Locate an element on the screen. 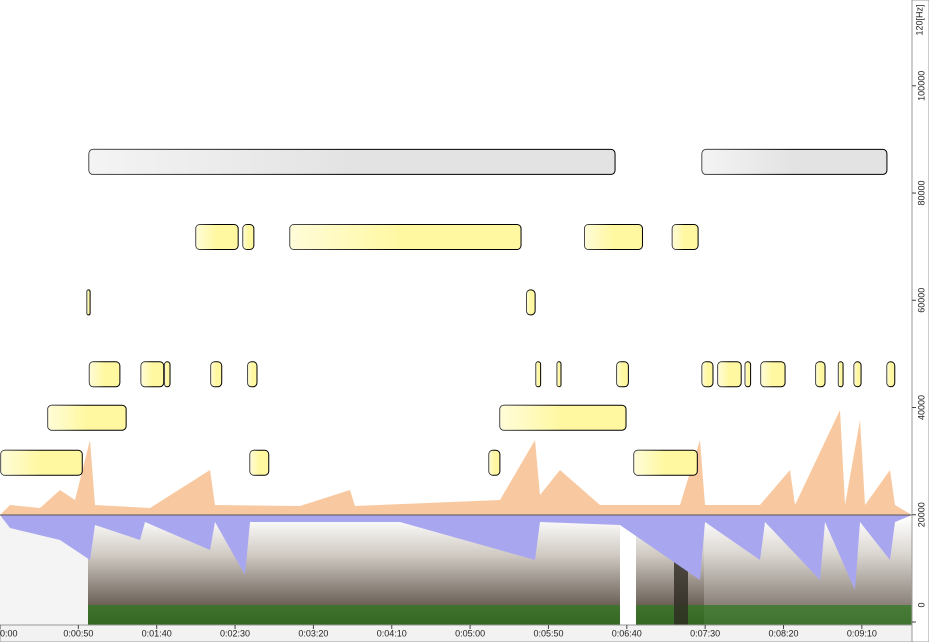  x-tick-label: 0:00 is located at coordinates (9, 633).